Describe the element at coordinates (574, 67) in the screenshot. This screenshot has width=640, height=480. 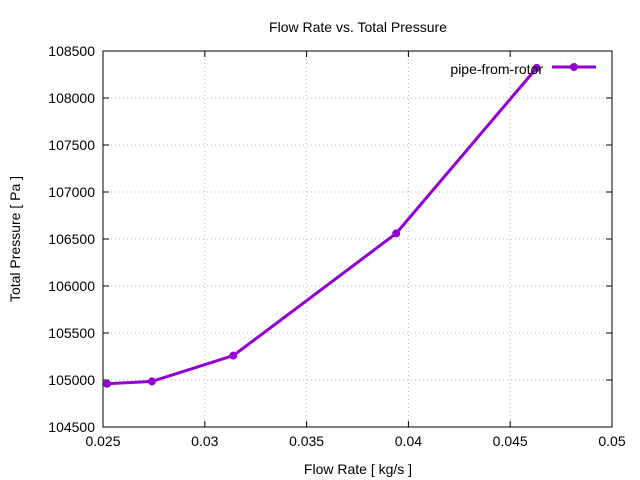
I see `legend-marker` at that location.